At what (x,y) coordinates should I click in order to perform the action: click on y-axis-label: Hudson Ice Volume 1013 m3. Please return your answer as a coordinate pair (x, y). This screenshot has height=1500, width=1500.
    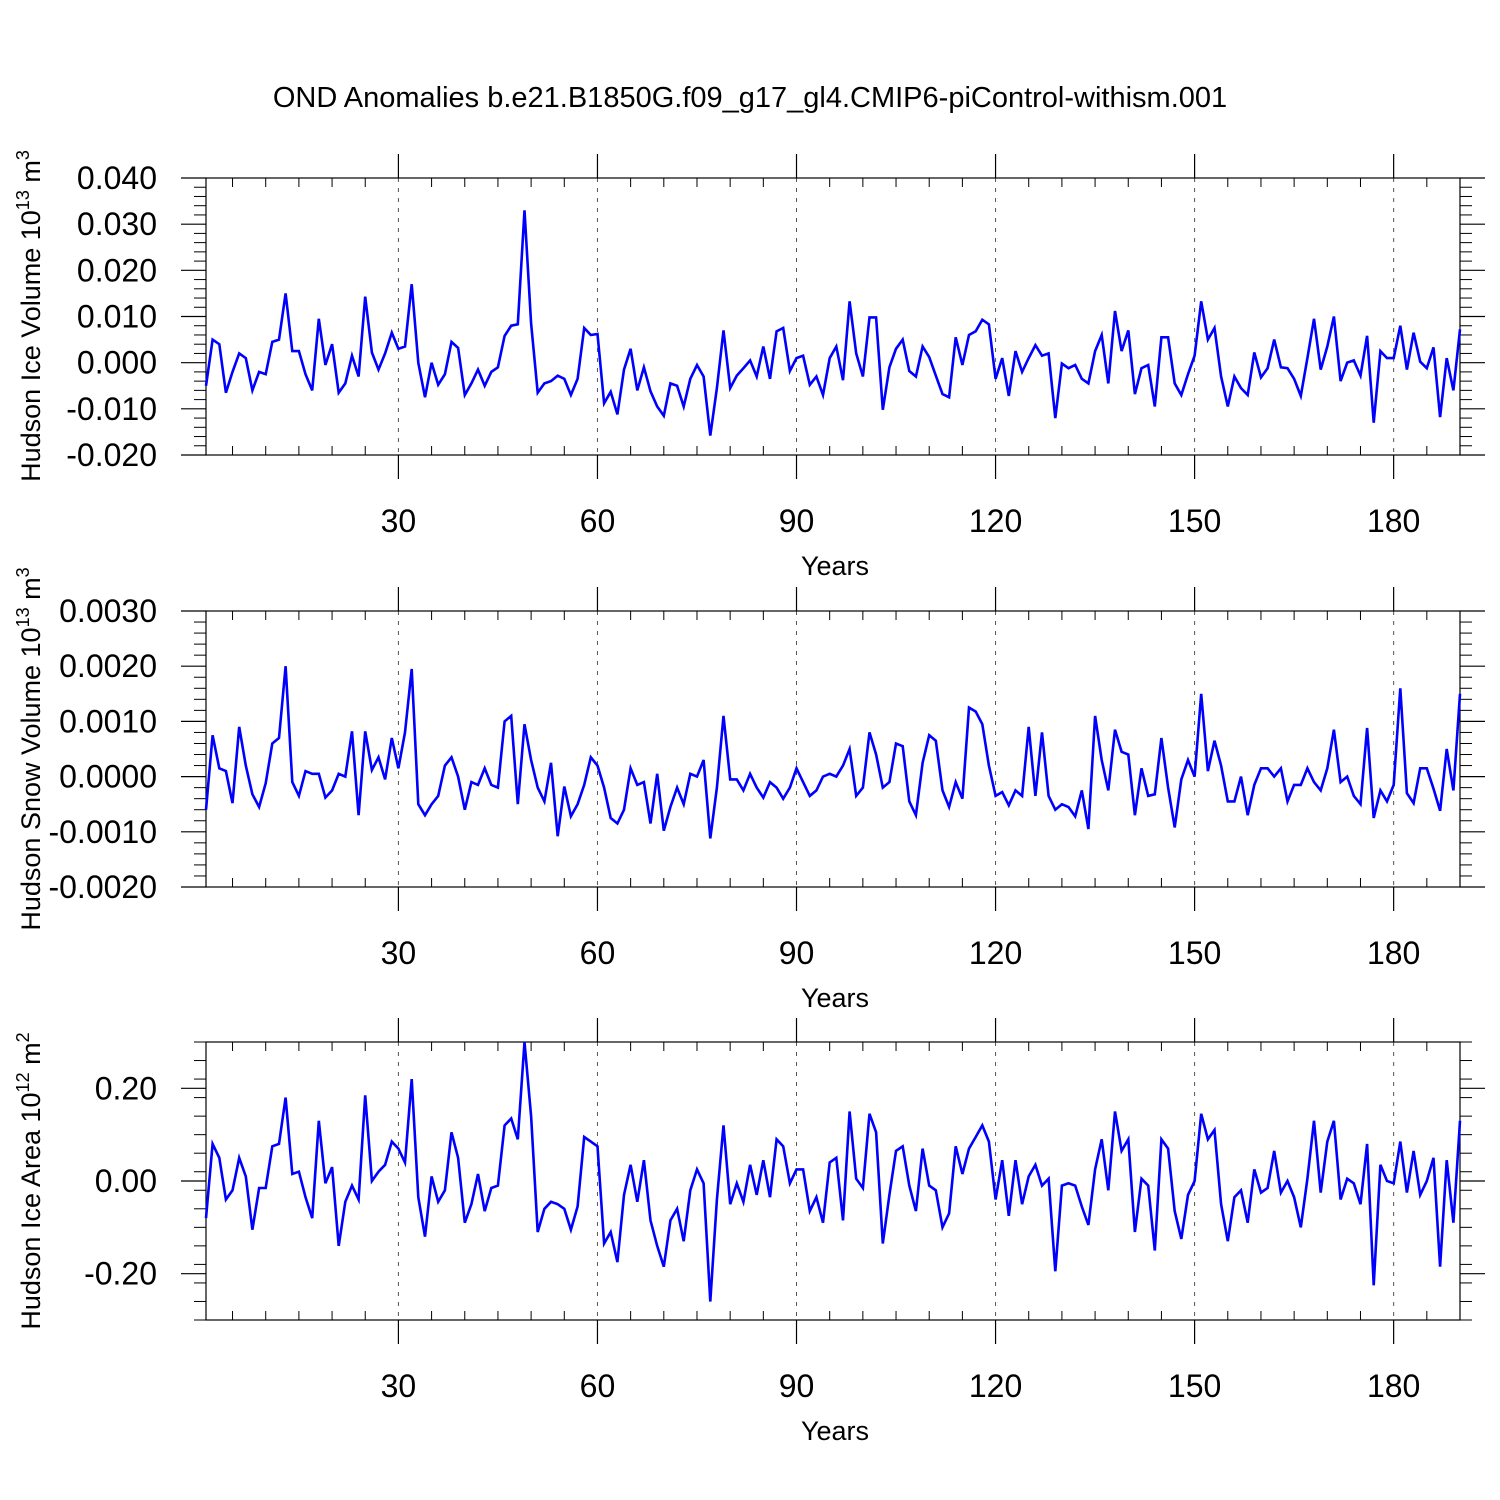
    Looking at the image, I should click on (29, 316).